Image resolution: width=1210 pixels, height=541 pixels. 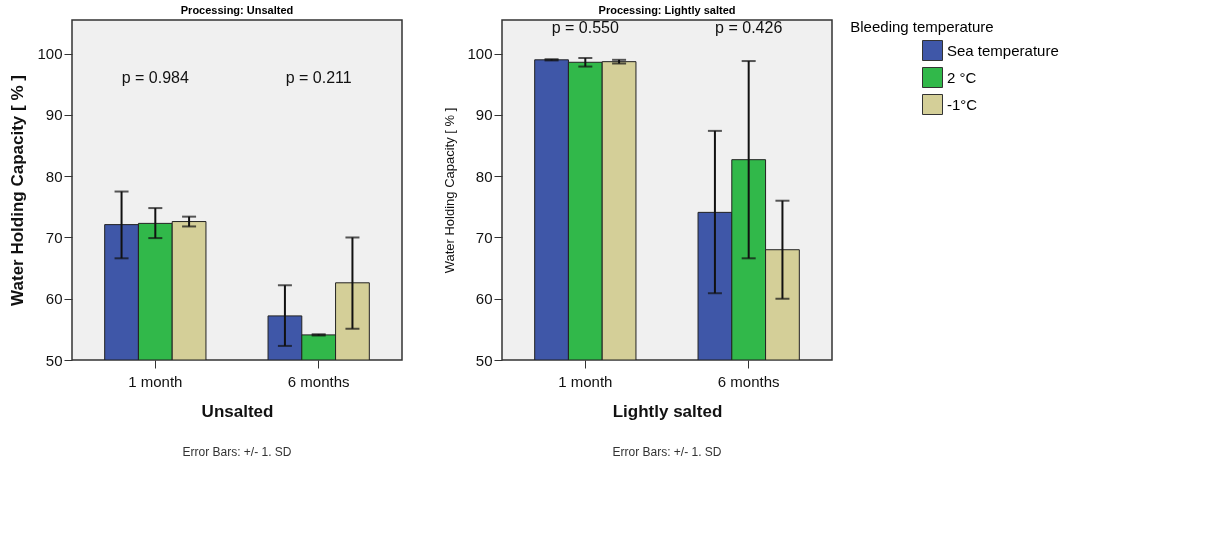 What do you see at coordinates (318, 77) in the screenshot?
I see `annotation: p = 0.211` at bounding box center [318, 77].